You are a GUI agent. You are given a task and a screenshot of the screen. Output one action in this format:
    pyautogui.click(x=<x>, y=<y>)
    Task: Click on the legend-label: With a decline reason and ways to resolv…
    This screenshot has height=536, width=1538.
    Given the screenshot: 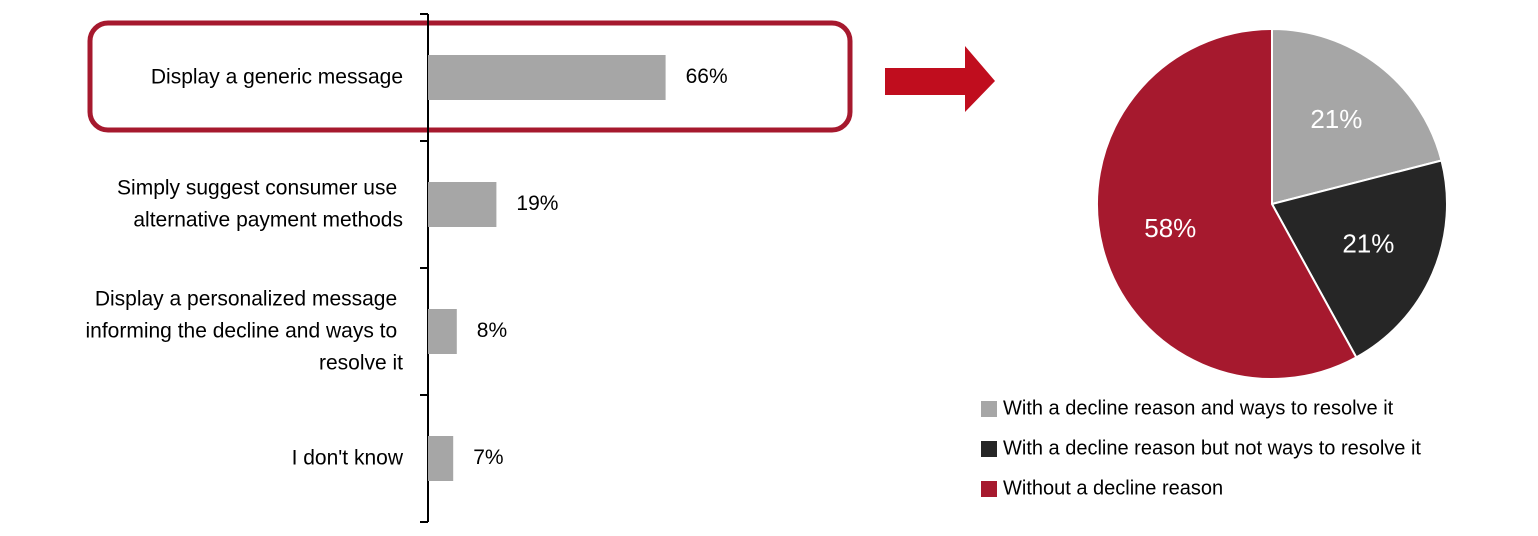 What is the action you would take?
    pyautogui.click(x=1198, y=408)
    